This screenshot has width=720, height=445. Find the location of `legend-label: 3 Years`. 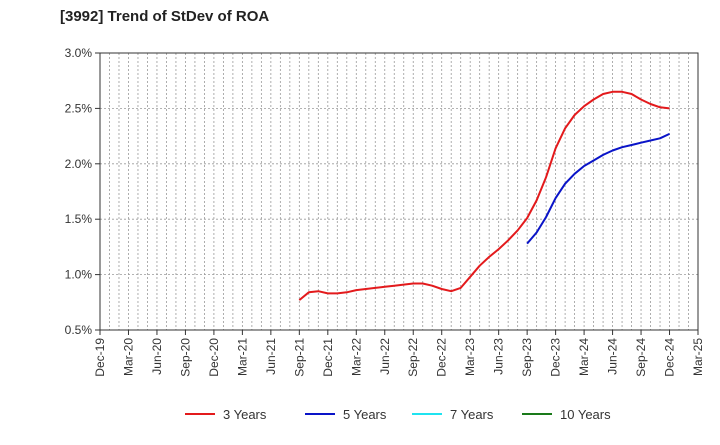

legend-label: 3 Years is located at coordinates (245, 414).